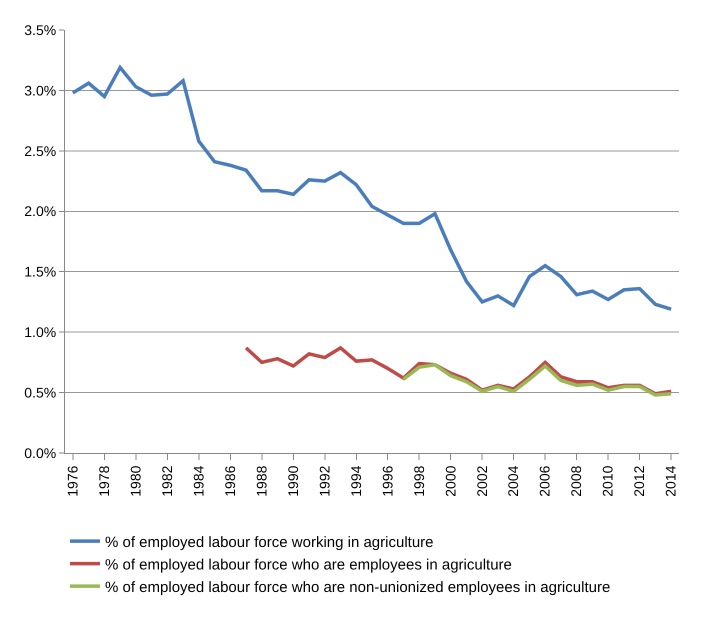 The image size is (704, 633). What do you see at coordinates (198, 481) in the screenshot?
I see `x-tick-label: 1984` at bounding box center [198, 481].